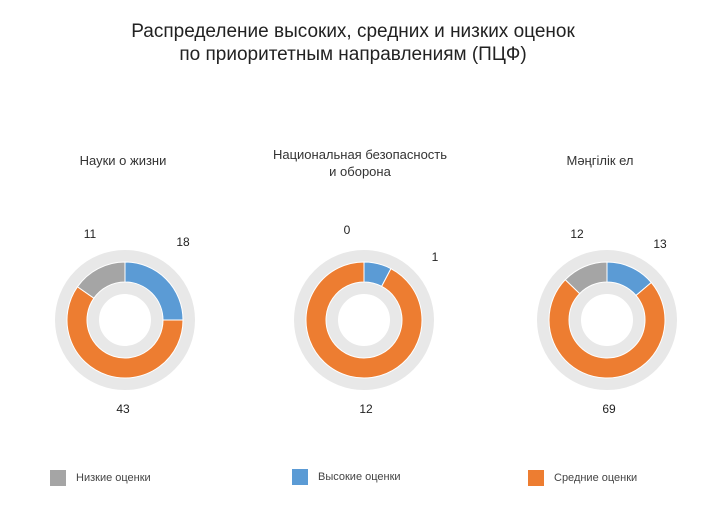  Describe the element at coordinates (113, 478) in the screenshot. I see `legend-label-low: Низкие оценки` at that location.